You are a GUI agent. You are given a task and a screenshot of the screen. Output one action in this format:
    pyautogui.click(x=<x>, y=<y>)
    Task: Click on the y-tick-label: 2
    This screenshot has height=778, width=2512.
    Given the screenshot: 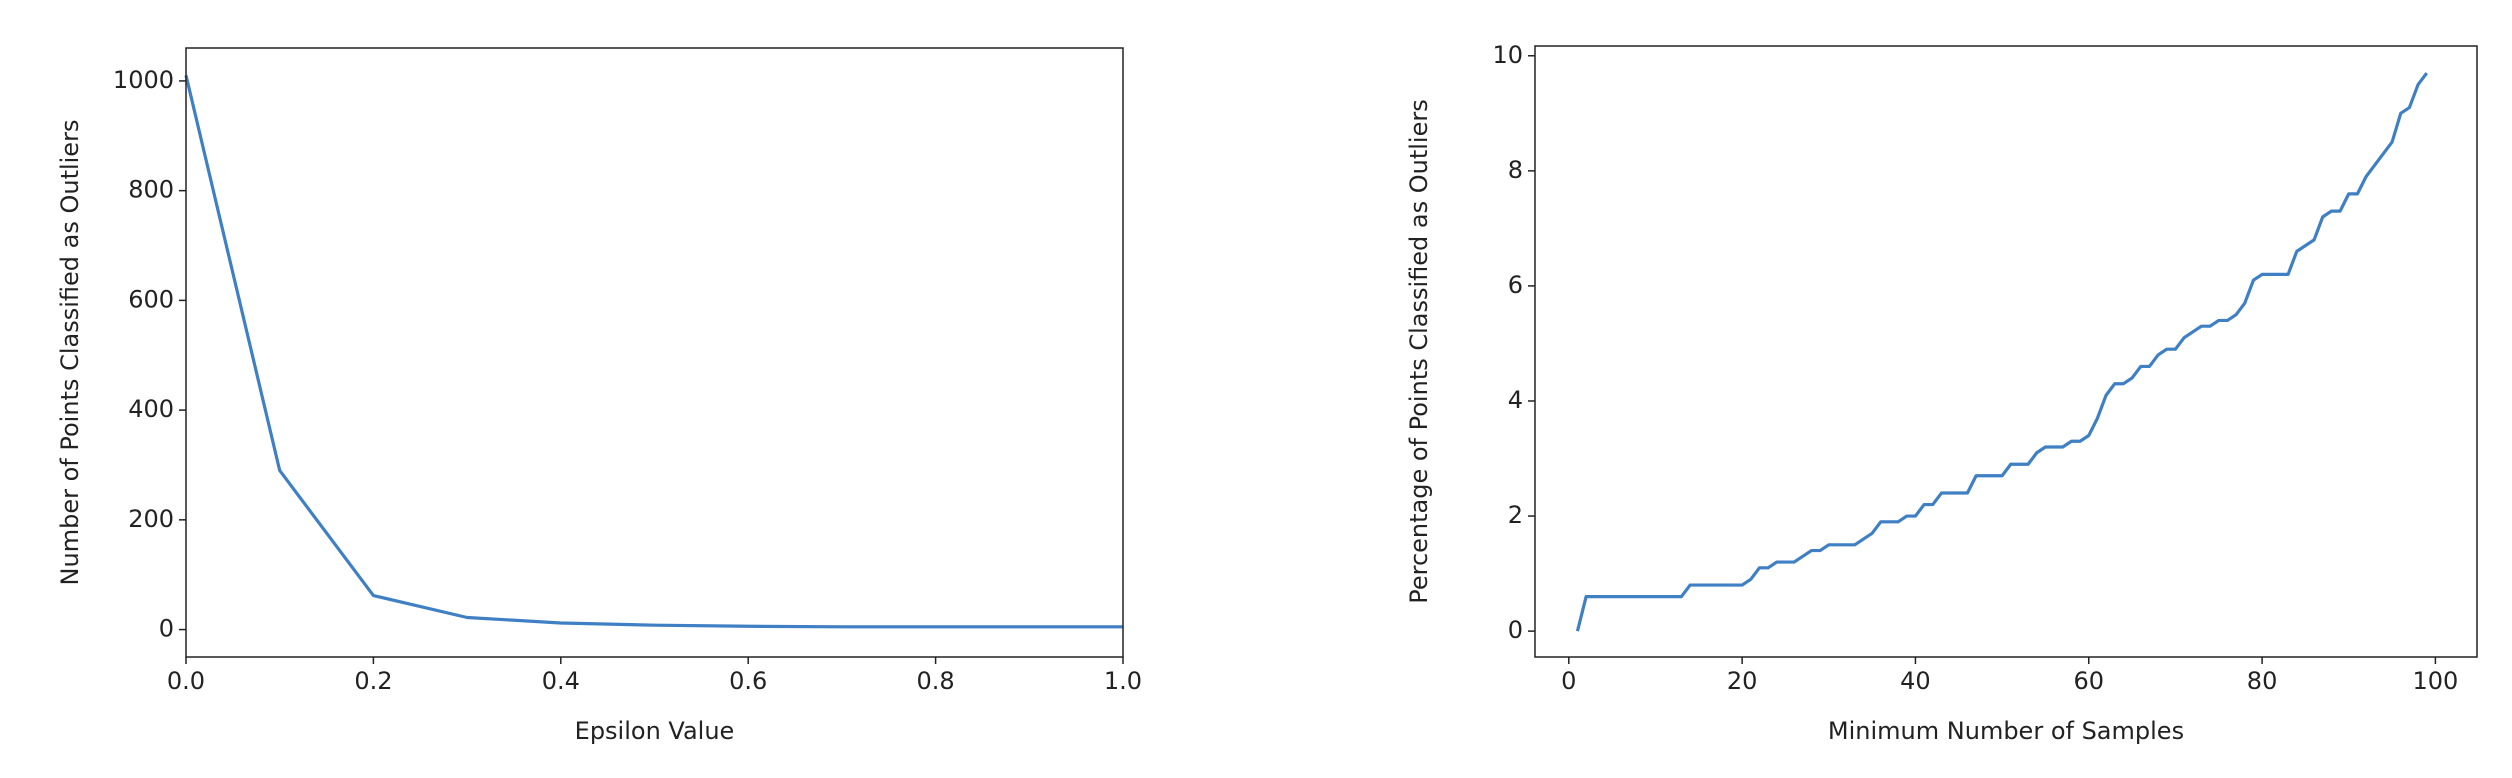 What is the action you would take?
    pyautogui.click(x=1515, y=515)
    